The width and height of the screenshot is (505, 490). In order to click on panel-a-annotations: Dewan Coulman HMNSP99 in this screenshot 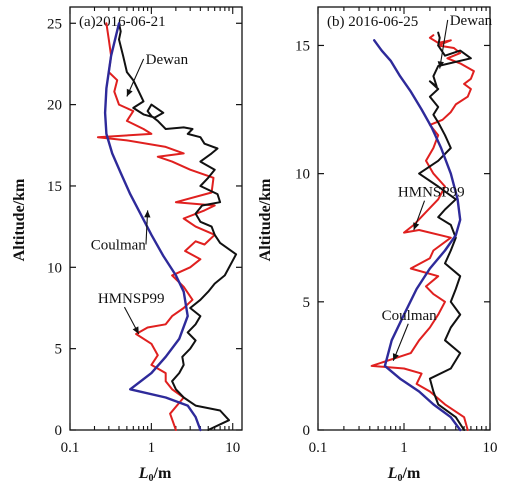, I will do `click(140, 193)`.